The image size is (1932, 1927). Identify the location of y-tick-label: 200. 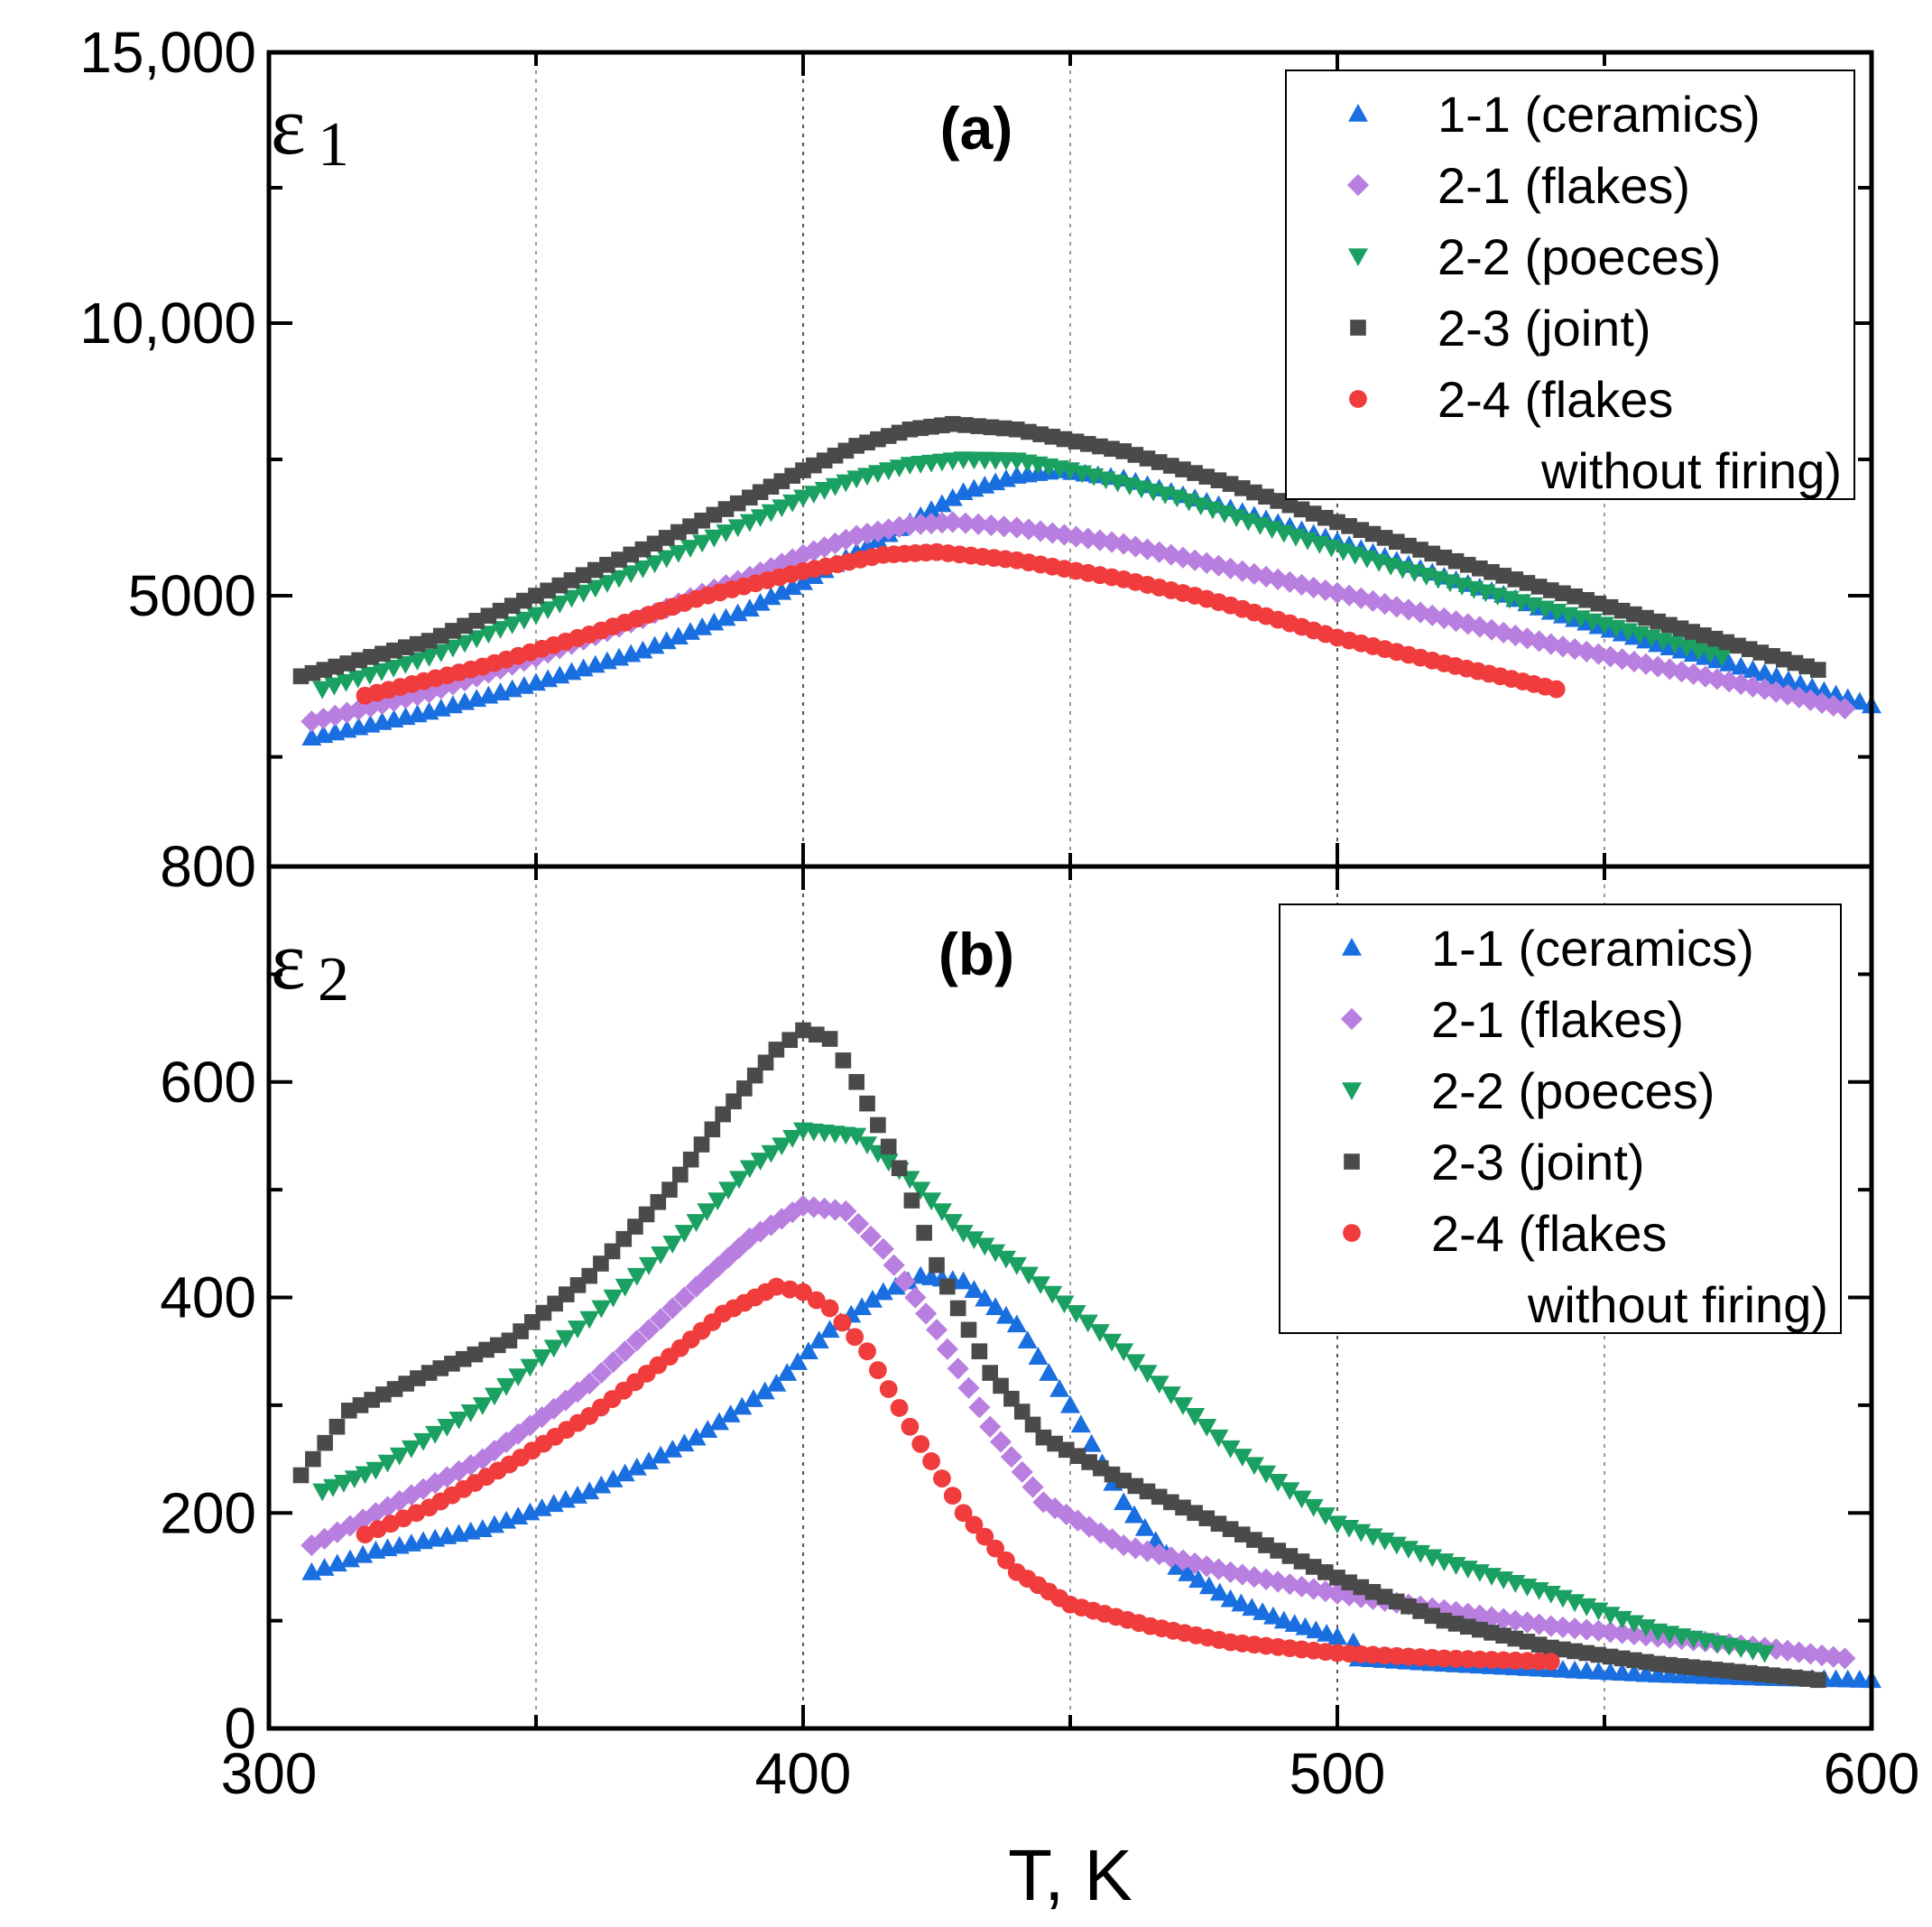
(208, 1512).